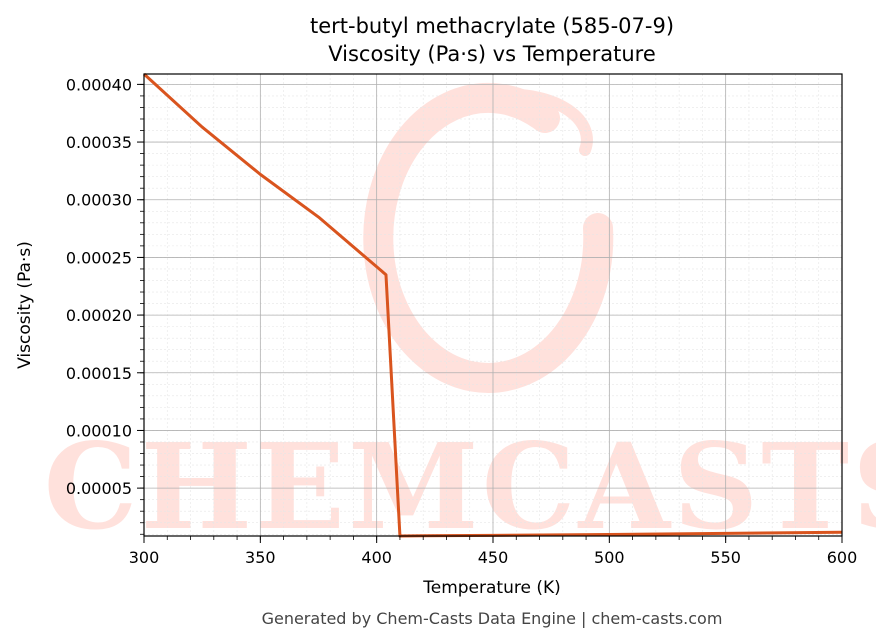 This screenshot has width=876, height=644. Describe the element at coordinates (492, 54) in the screenshot. I see `chart-subtitle: Viscosity (Pa·s) vs Temperature` at that location.